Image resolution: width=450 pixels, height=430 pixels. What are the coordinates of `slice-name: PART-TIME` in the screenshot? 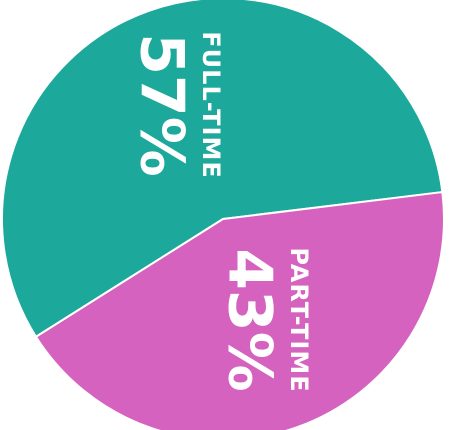 It's located at (299, 319).